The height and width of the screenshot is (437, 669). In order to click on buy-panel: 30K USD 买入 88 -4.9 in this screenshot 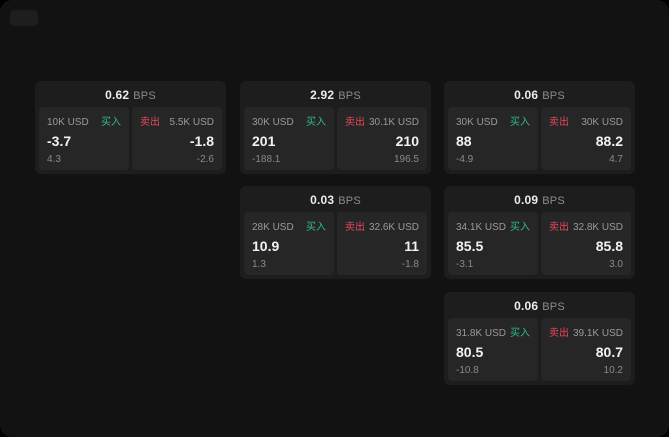, I will do `click(493, 138)`.